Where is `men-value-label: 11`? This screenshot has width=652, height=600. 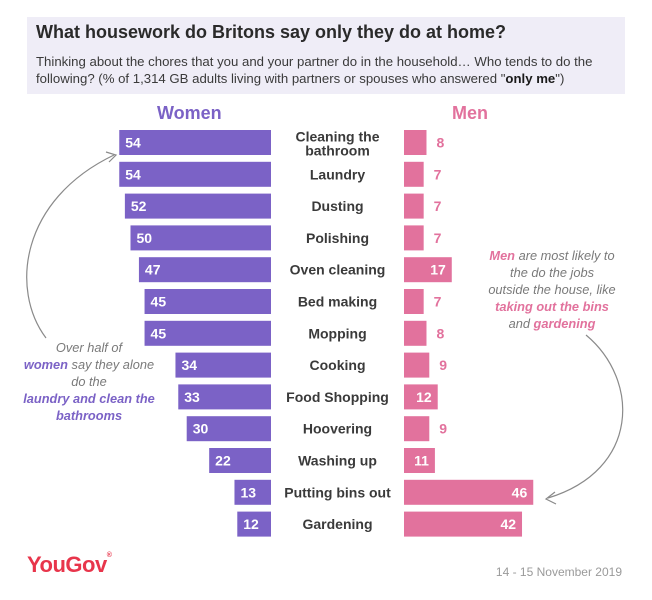 men-value-label: 11 is located at coordinates (421, 461).